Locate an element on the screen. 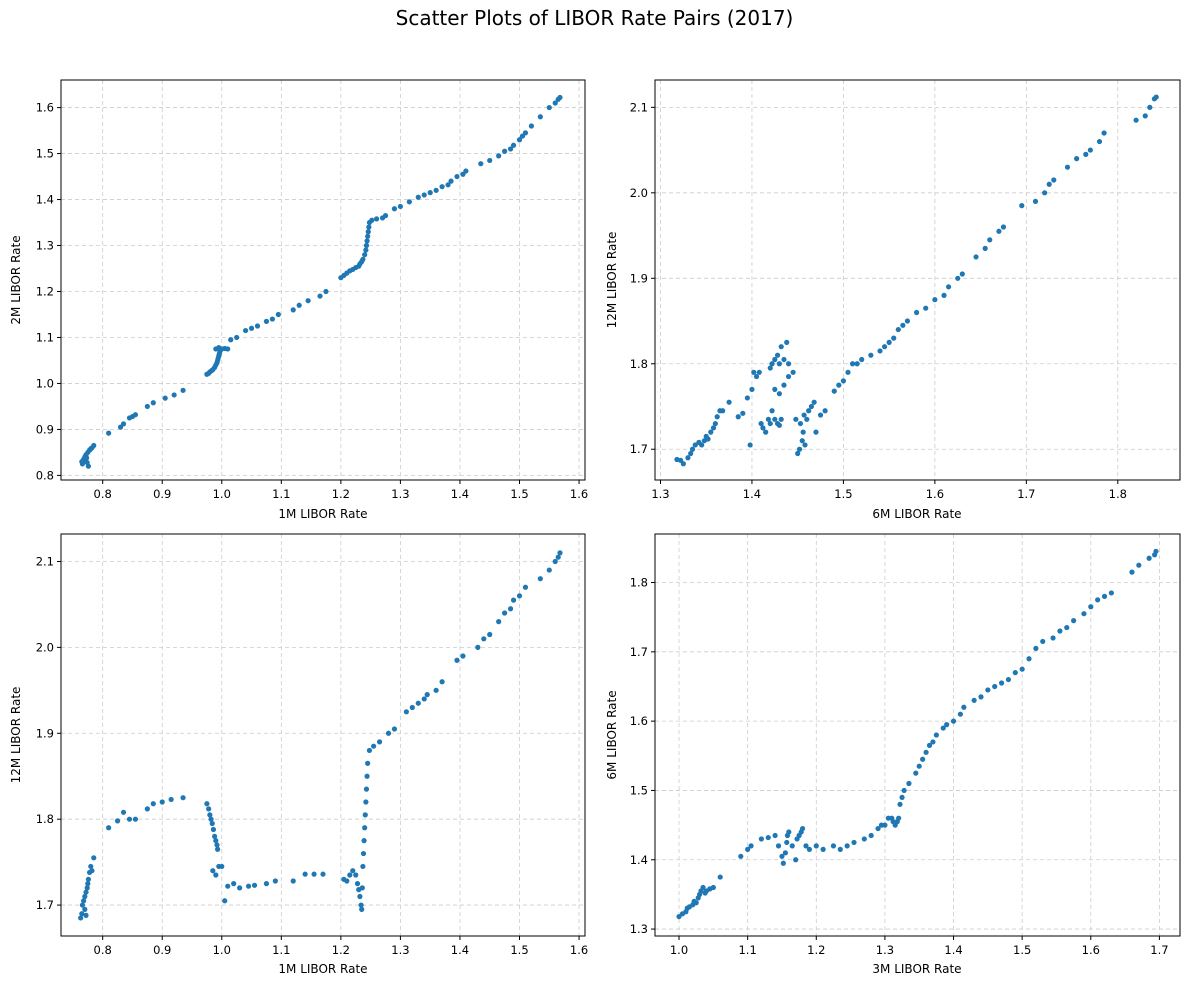 The height and width of the screenshot is (985, 1189). y-tick-label: 2.1 is located at coordinates (639, 107).